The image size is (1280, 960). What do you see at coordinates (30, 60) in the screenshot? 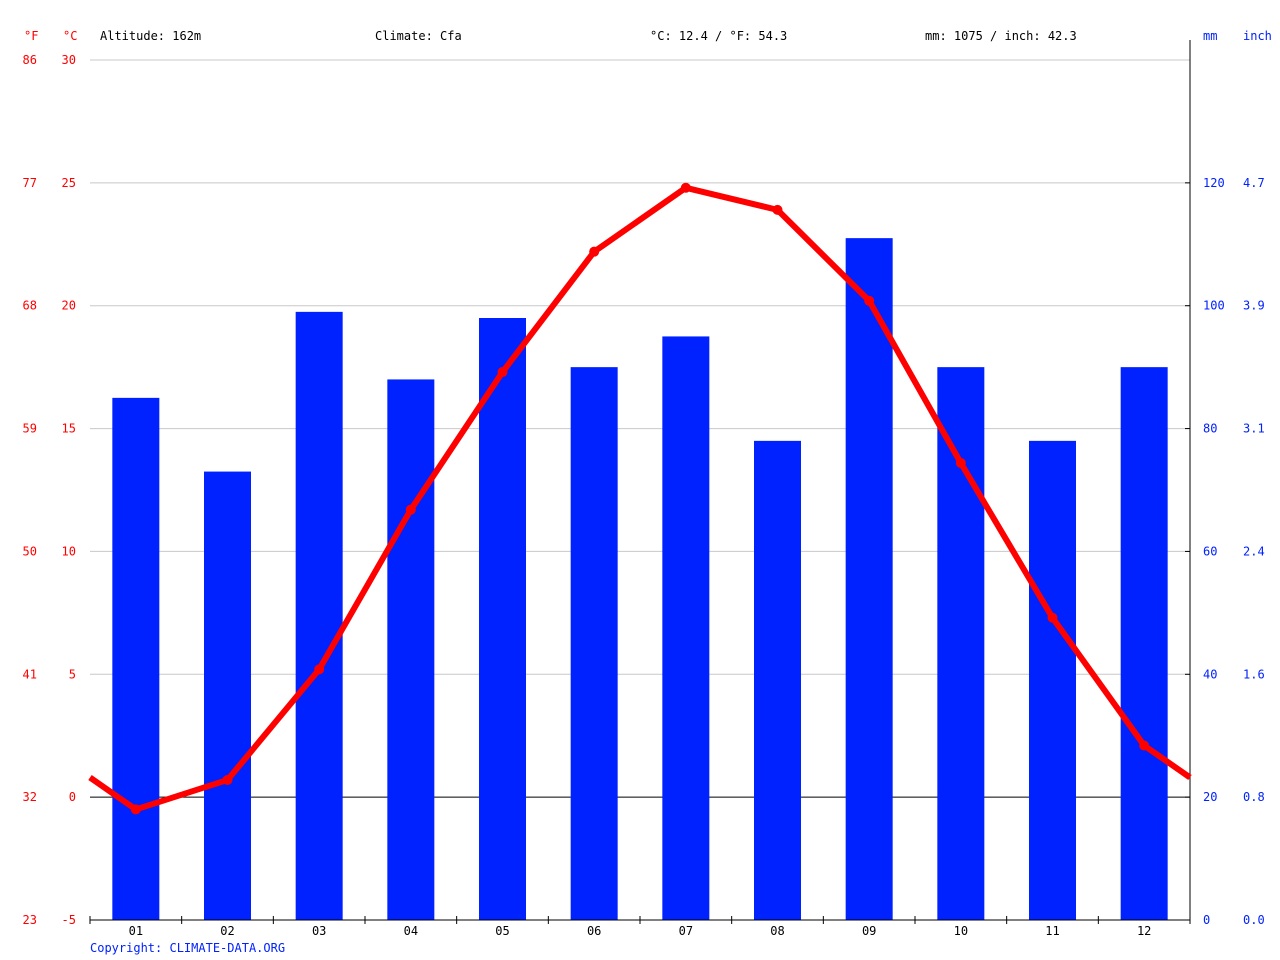
I see `fahrenheit-tick-label: 86` at bounding box center [30, 60].